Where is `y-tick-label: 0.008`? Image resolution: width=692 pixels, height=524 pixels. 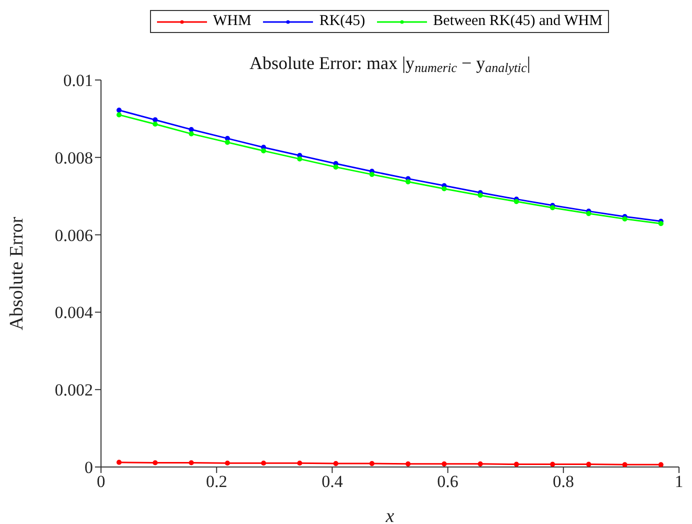 y-tick-label: 0.008 is located at coordinates (73, 158).